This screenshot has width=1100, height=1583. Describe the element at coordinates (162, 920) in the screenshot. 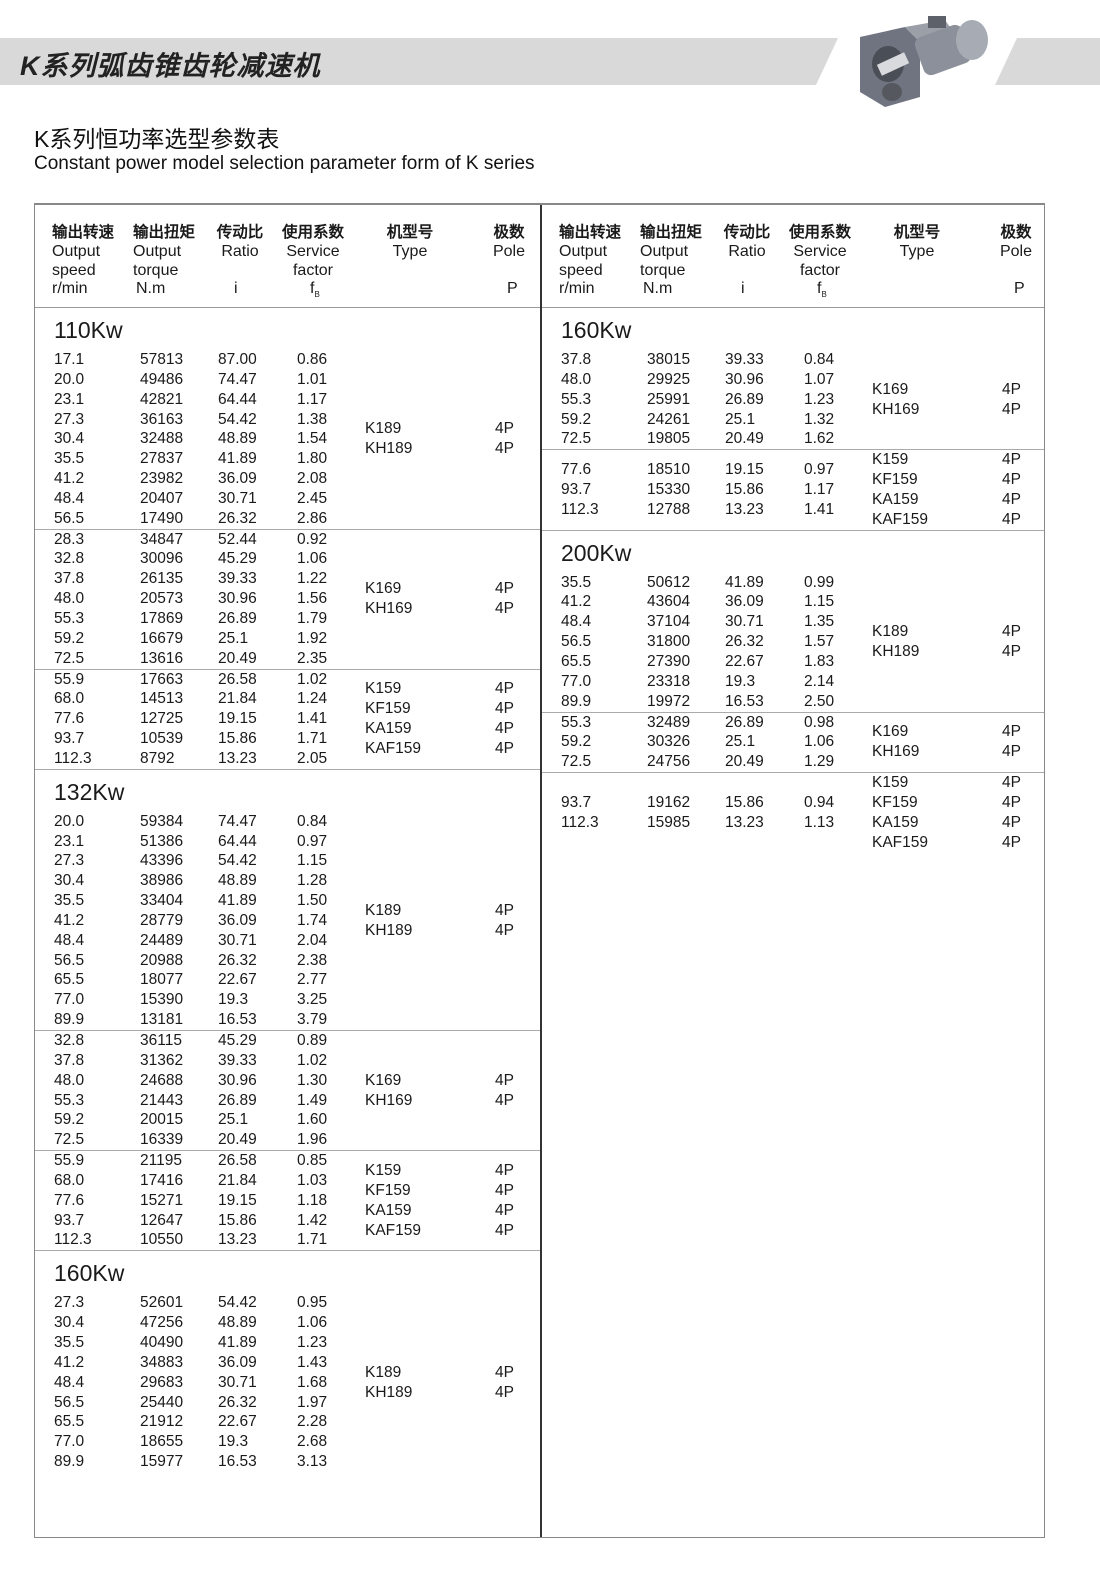

I see `torque-cell: 28779` at that location.